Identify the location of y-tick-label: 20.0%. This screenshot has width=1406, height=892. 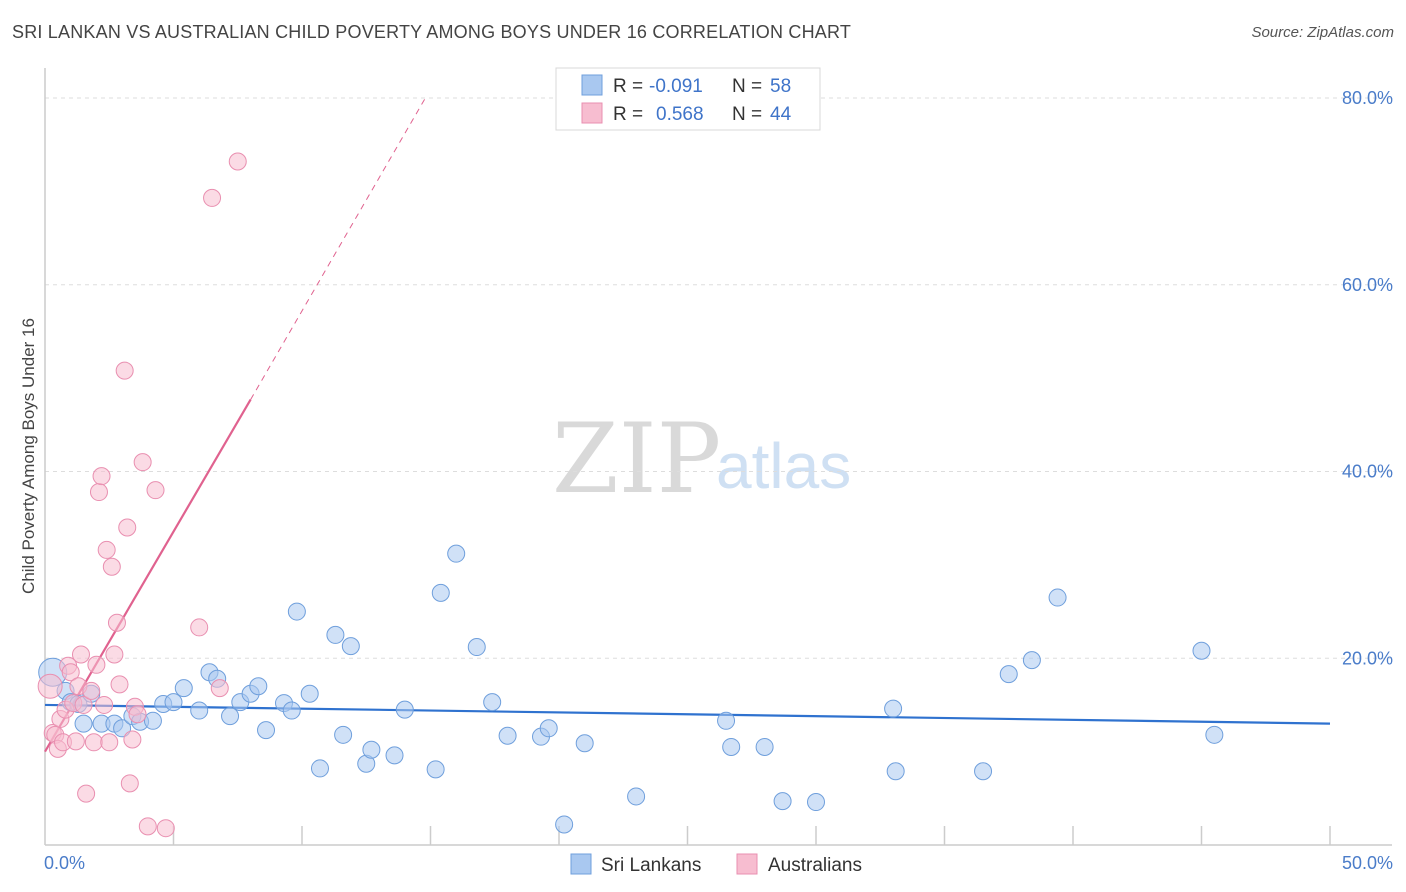
(1367, 658).